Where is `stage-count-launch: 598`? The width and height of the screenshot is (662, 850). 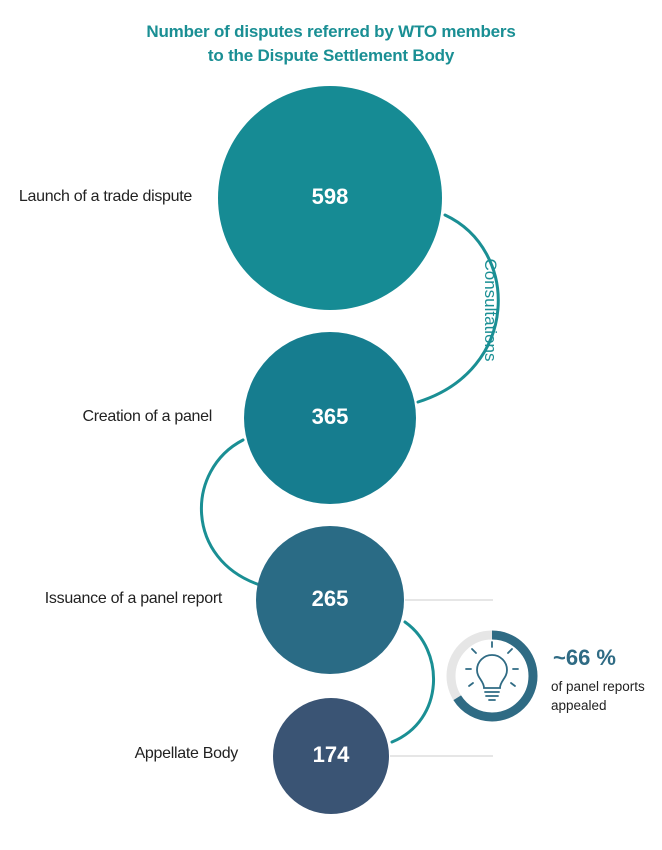
stage-count-launch: 598 is located at coordinates (330, 196).